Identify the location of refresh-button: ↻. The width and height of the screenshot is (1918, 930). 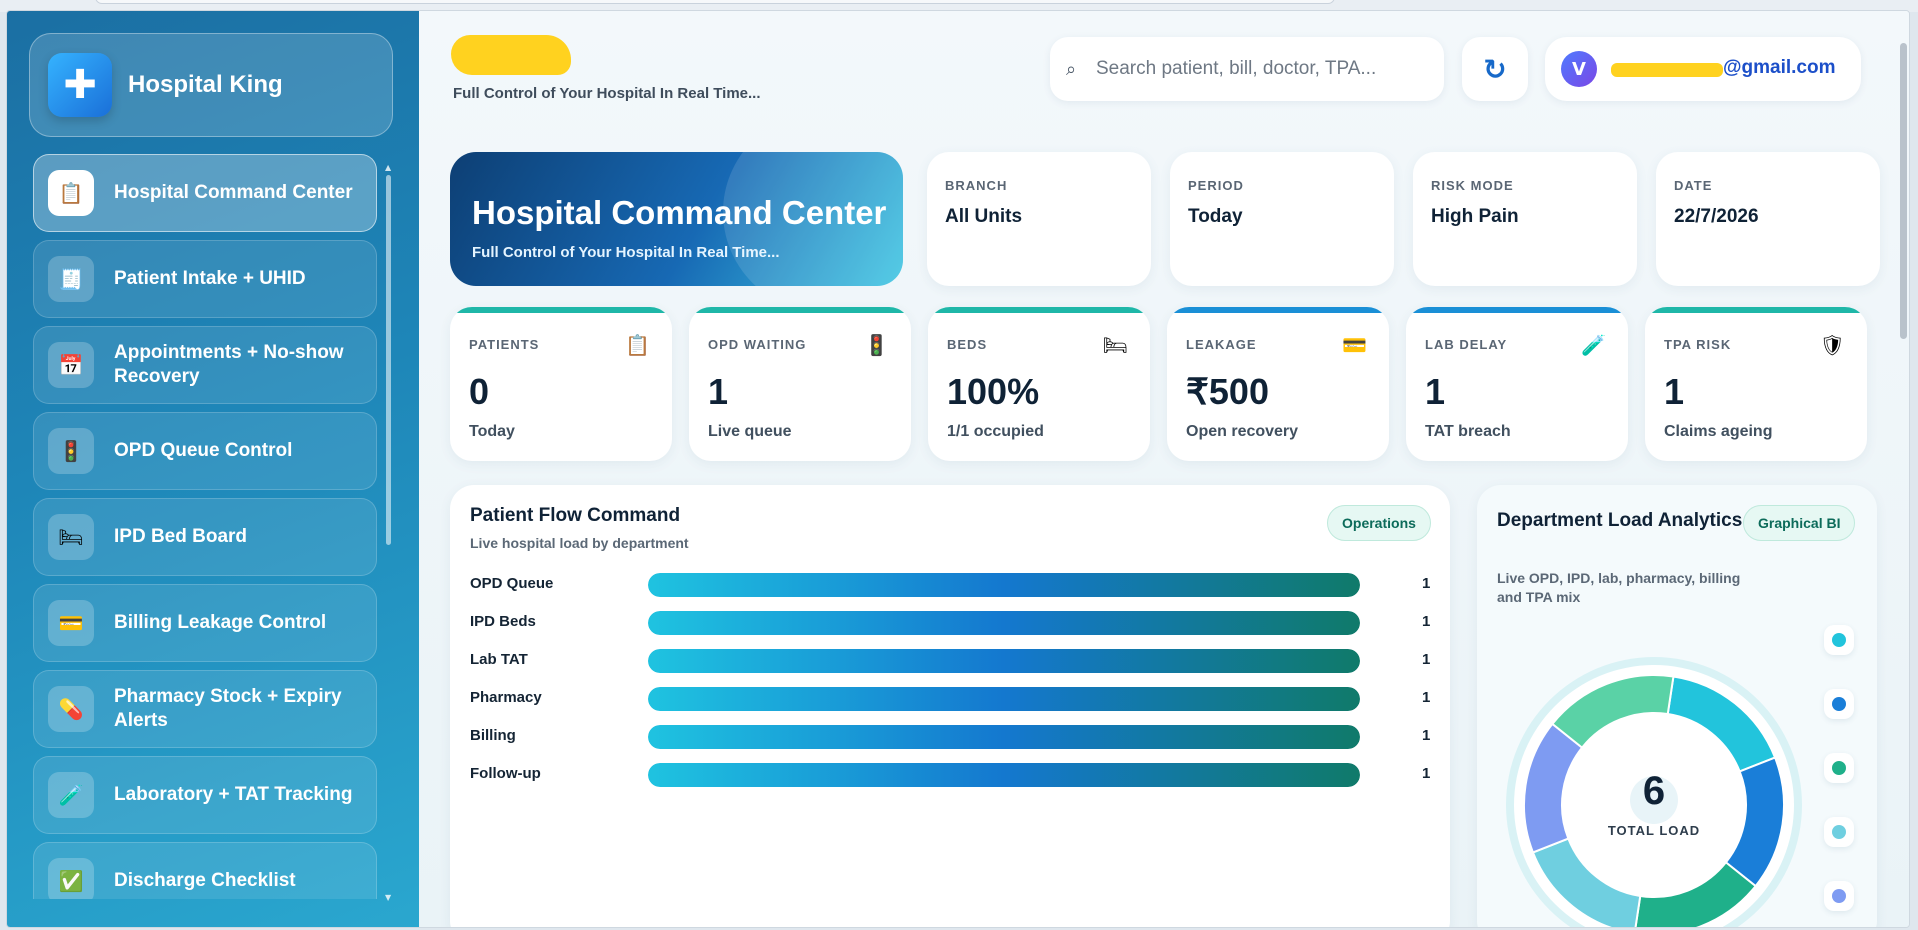
(1495, 69).